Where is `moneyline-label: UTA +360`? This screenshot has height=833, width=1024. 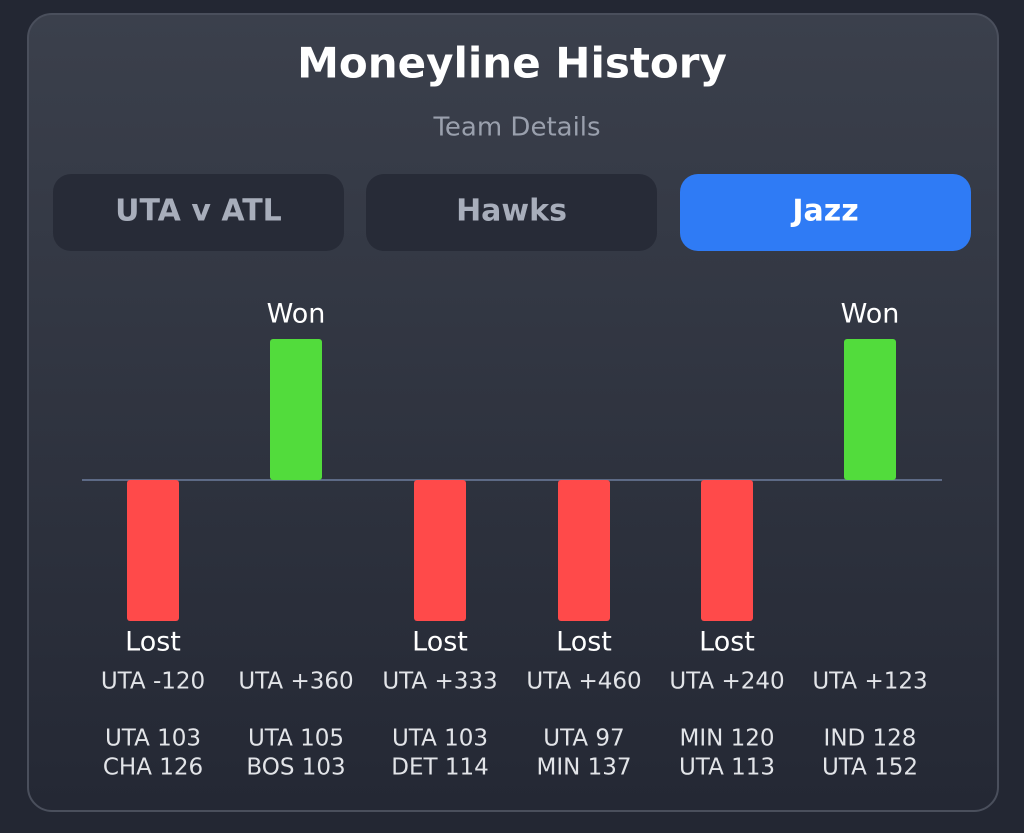 moneyline-label: UTA +360 is located at coordinates (295, 682).